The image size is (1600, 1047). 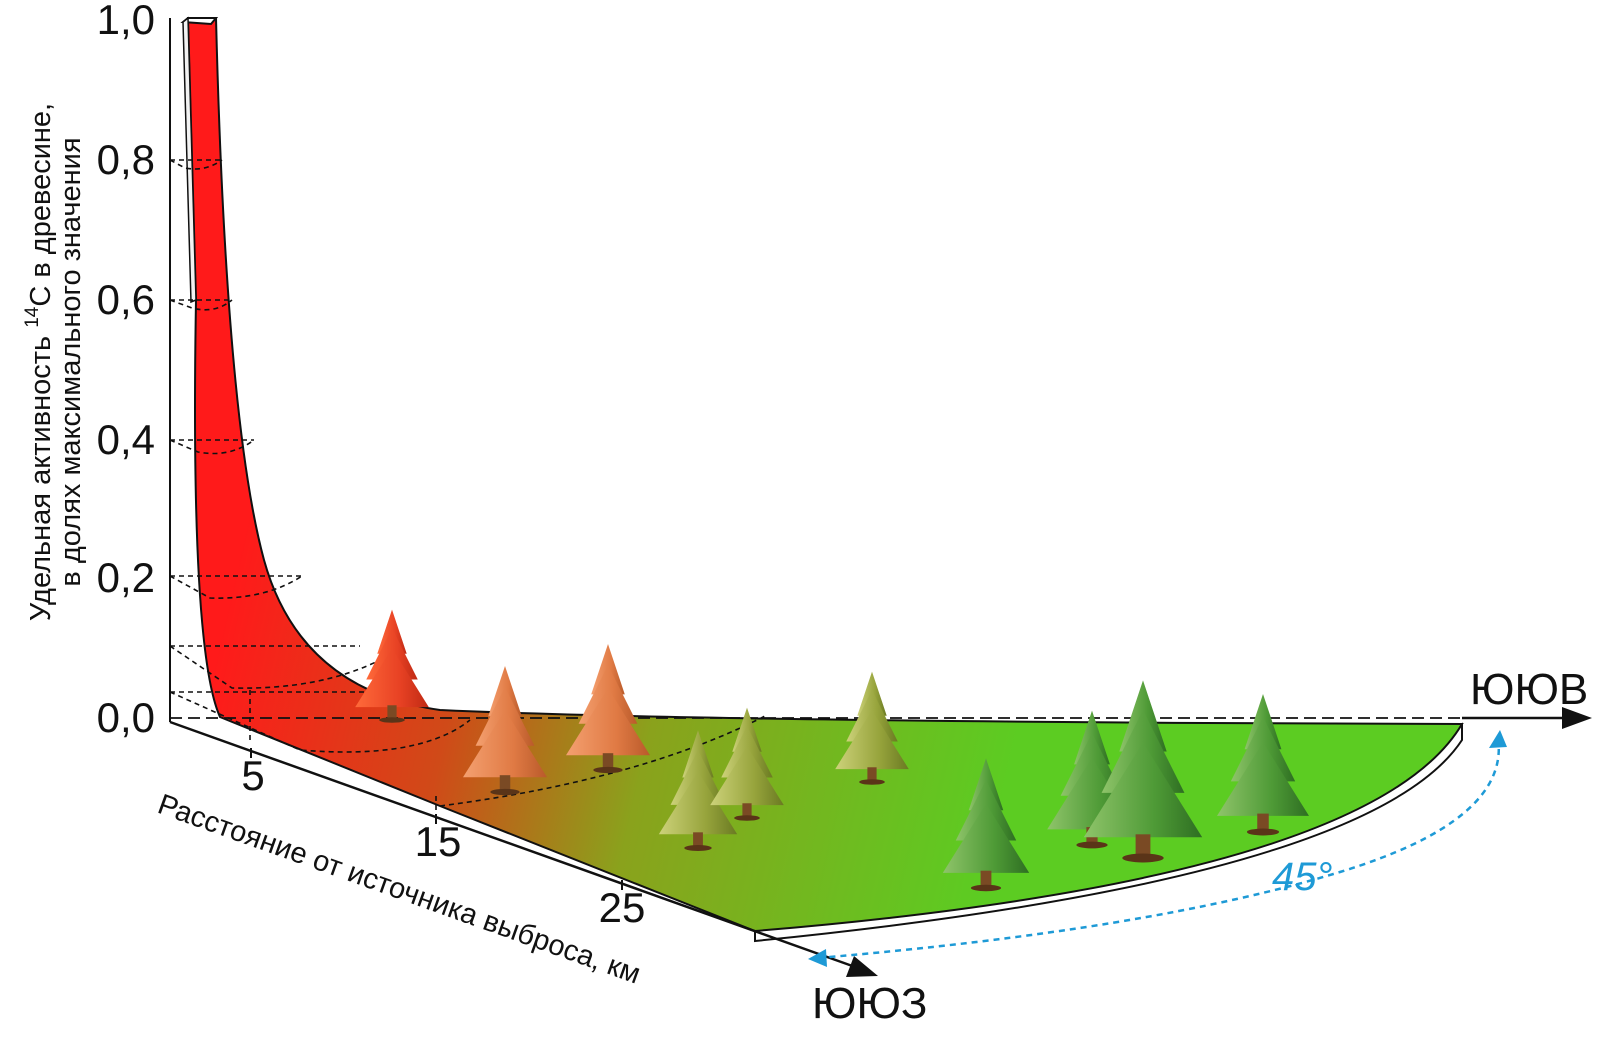 I want to click on angle-annotation: 45°, so click(x=1157, y=848).